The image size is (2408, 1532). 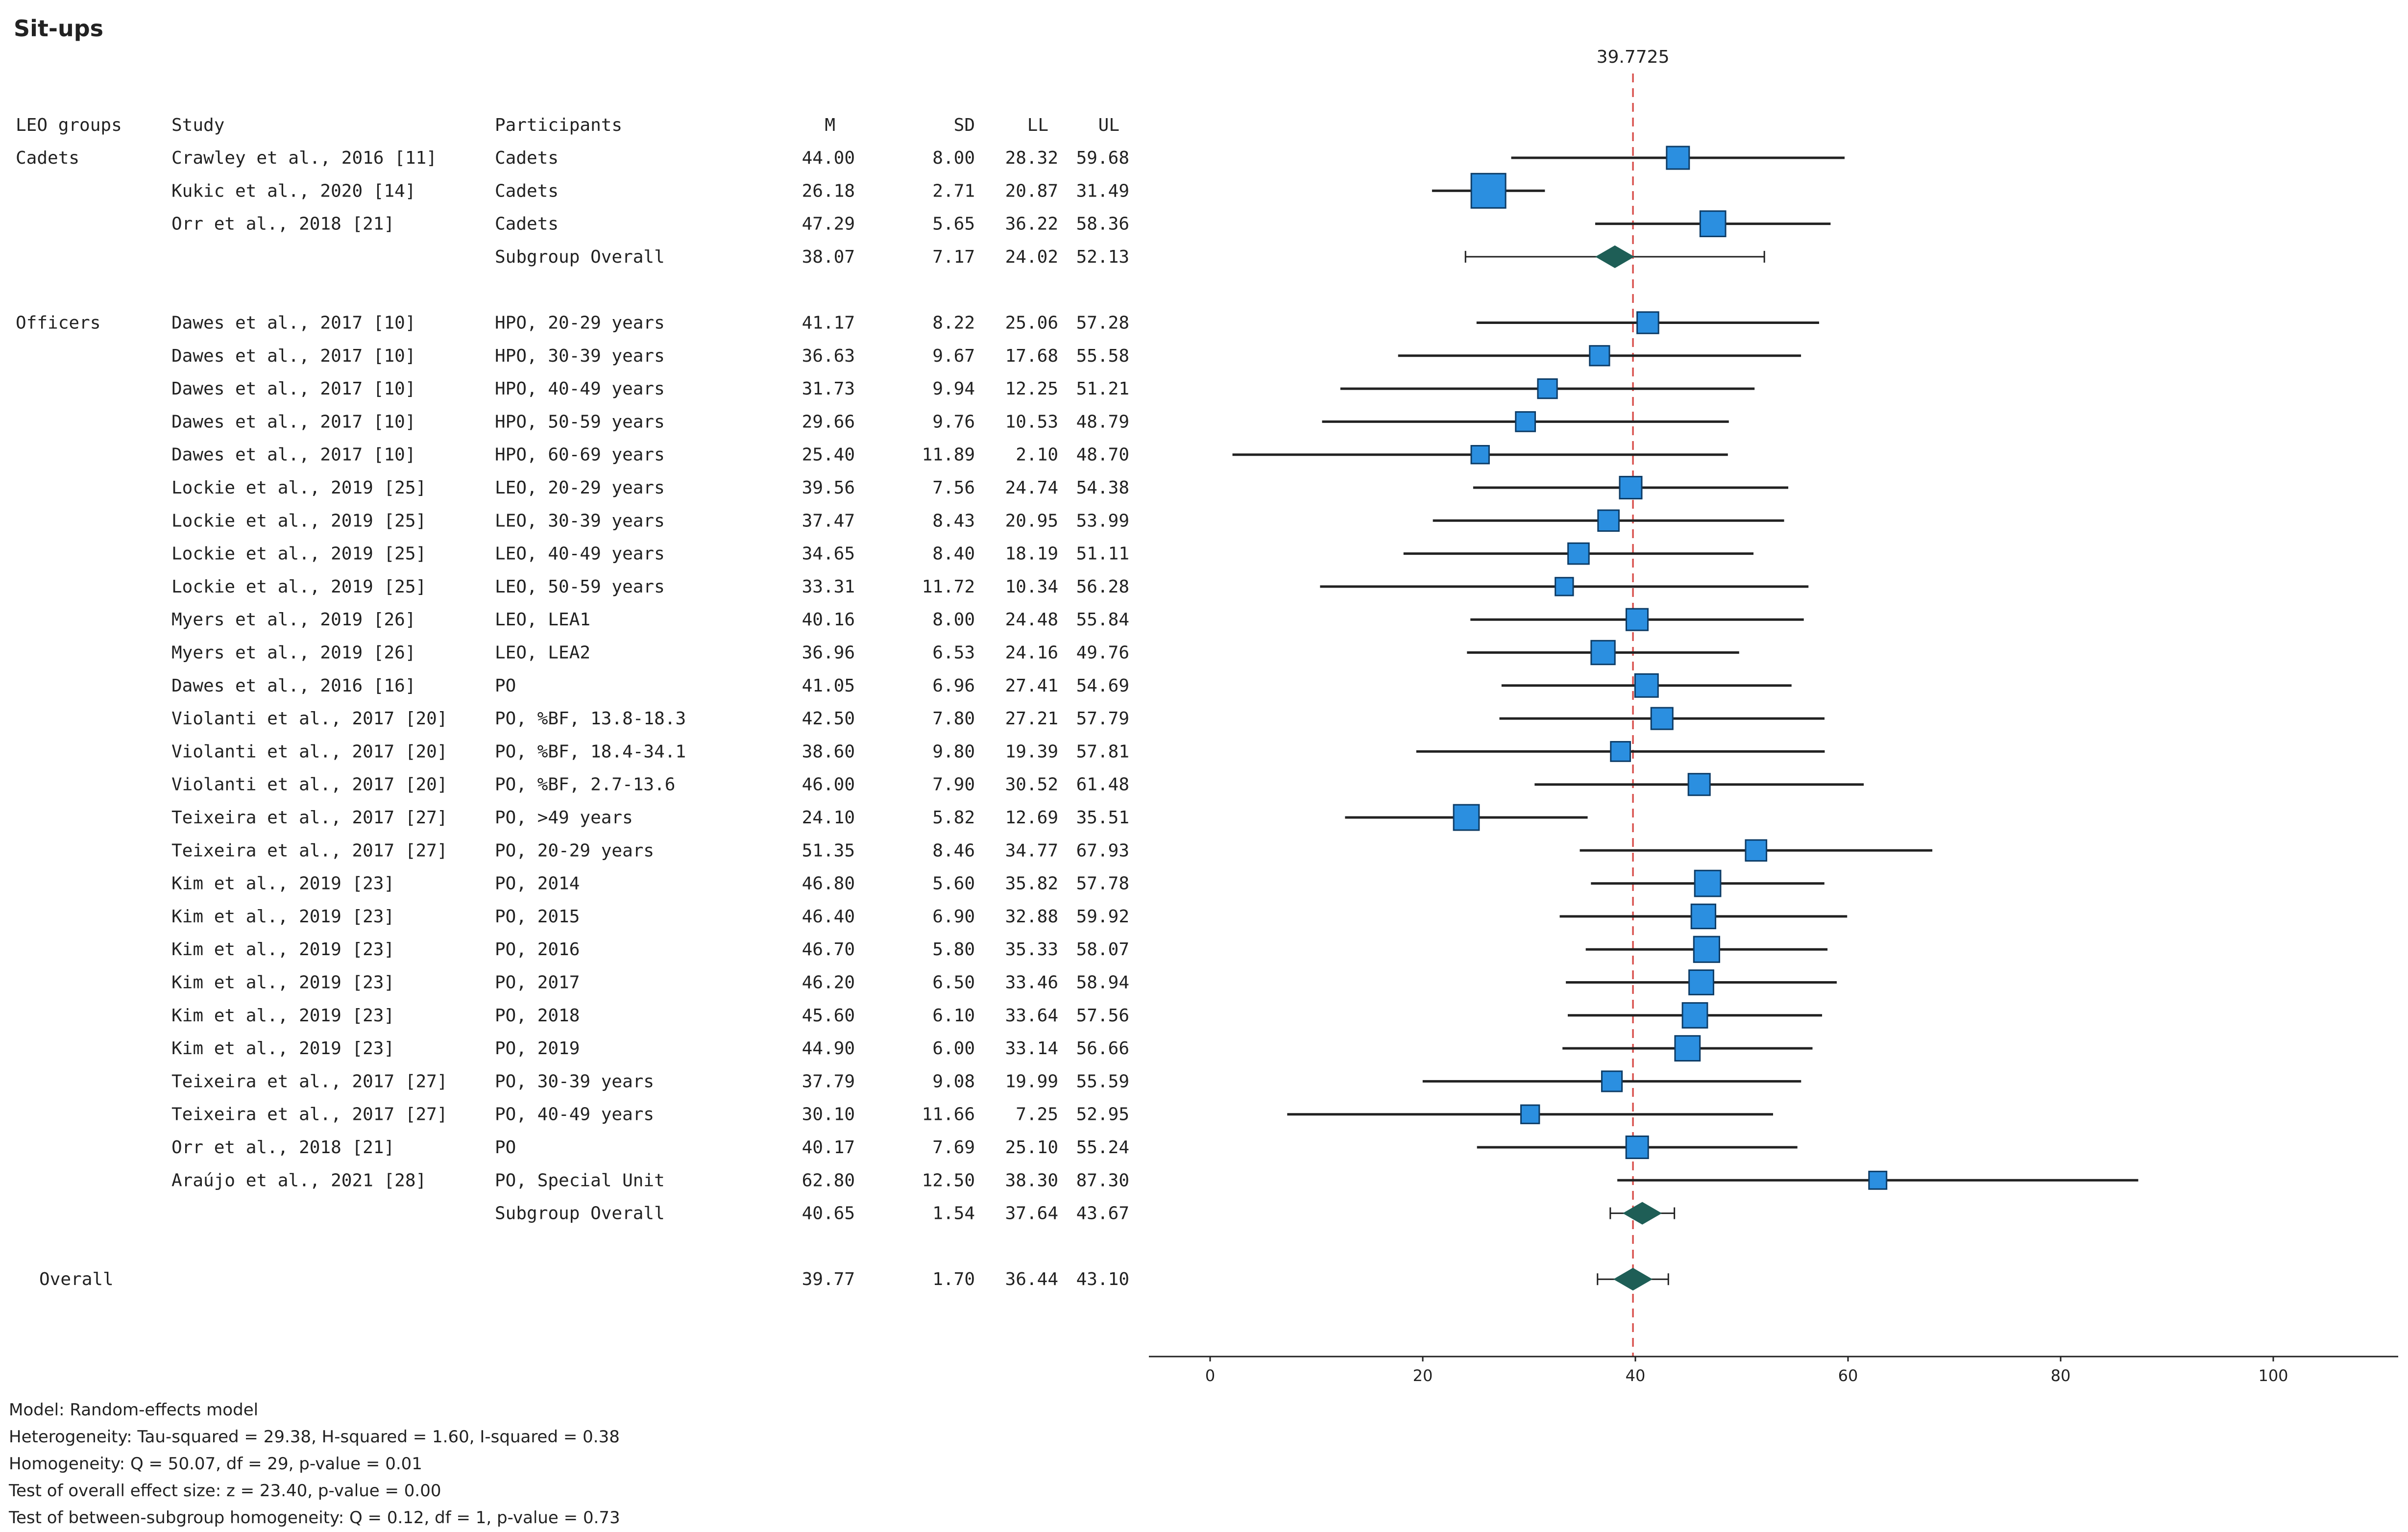 I want to click on mean-value: 38.60, so click(x=828, y=751).